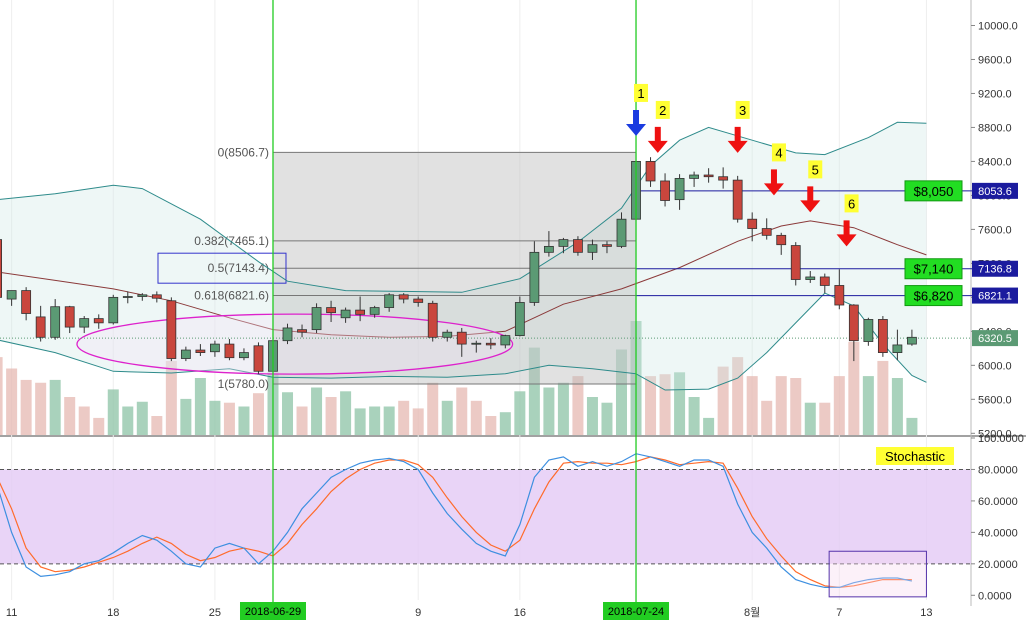 The image size is (1026, 623). I want to click on annotation-number: 3, so click(742, 110).